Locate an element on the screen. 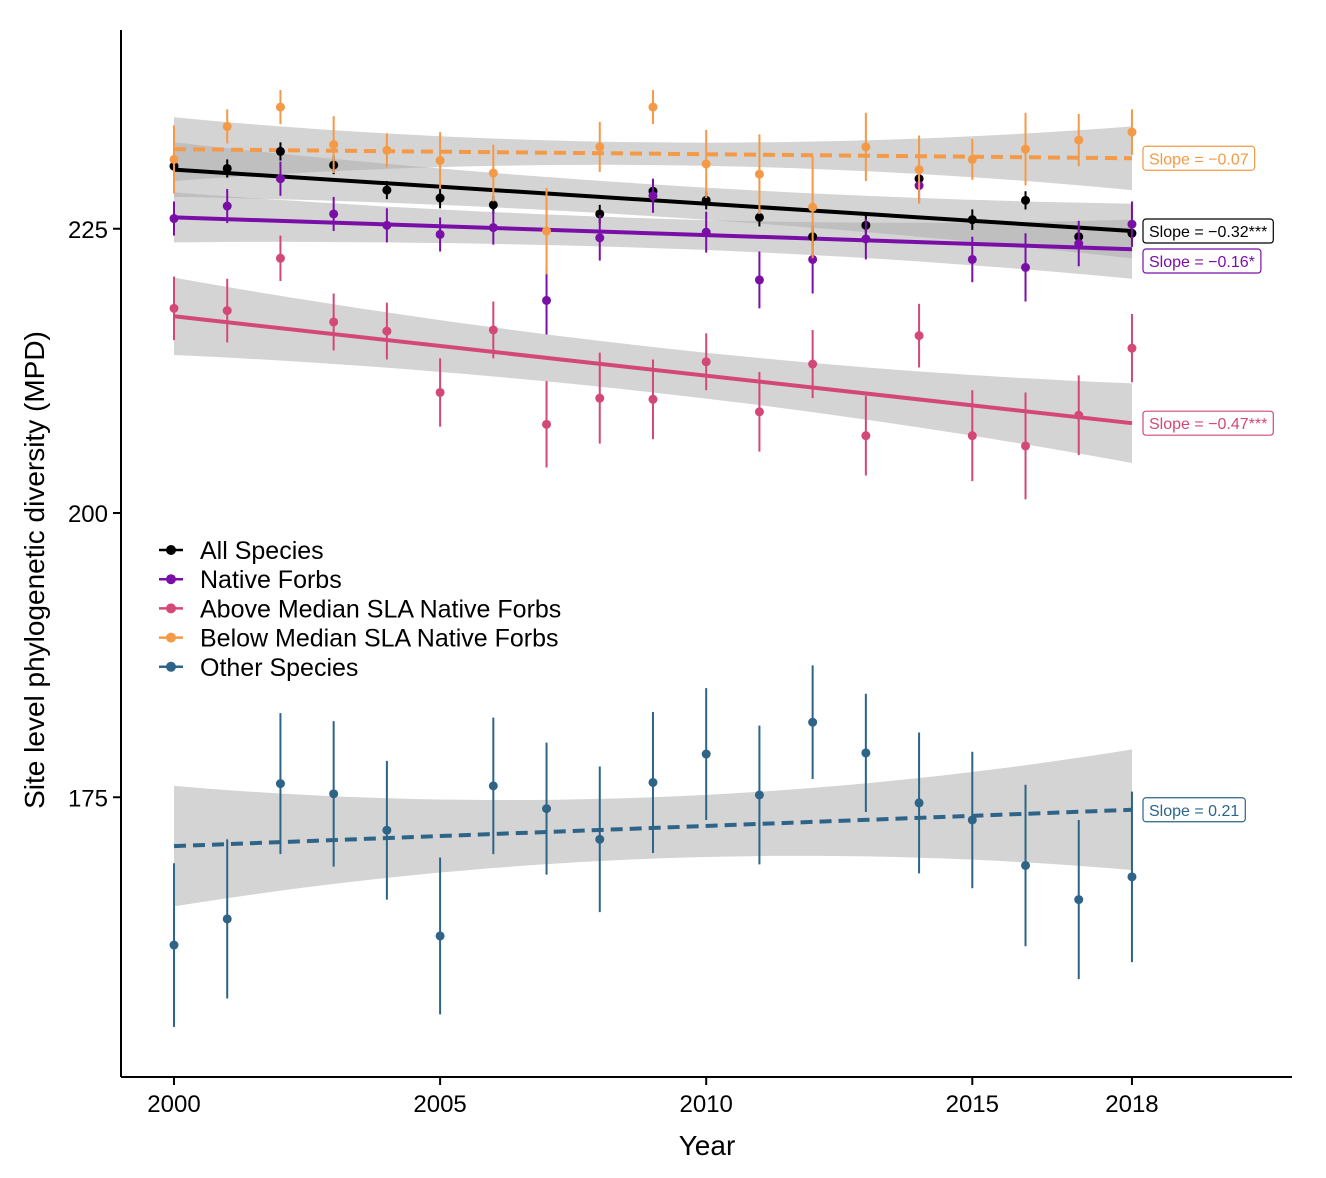  legend-label: Native Forbs is located at coordinates (271, 580).